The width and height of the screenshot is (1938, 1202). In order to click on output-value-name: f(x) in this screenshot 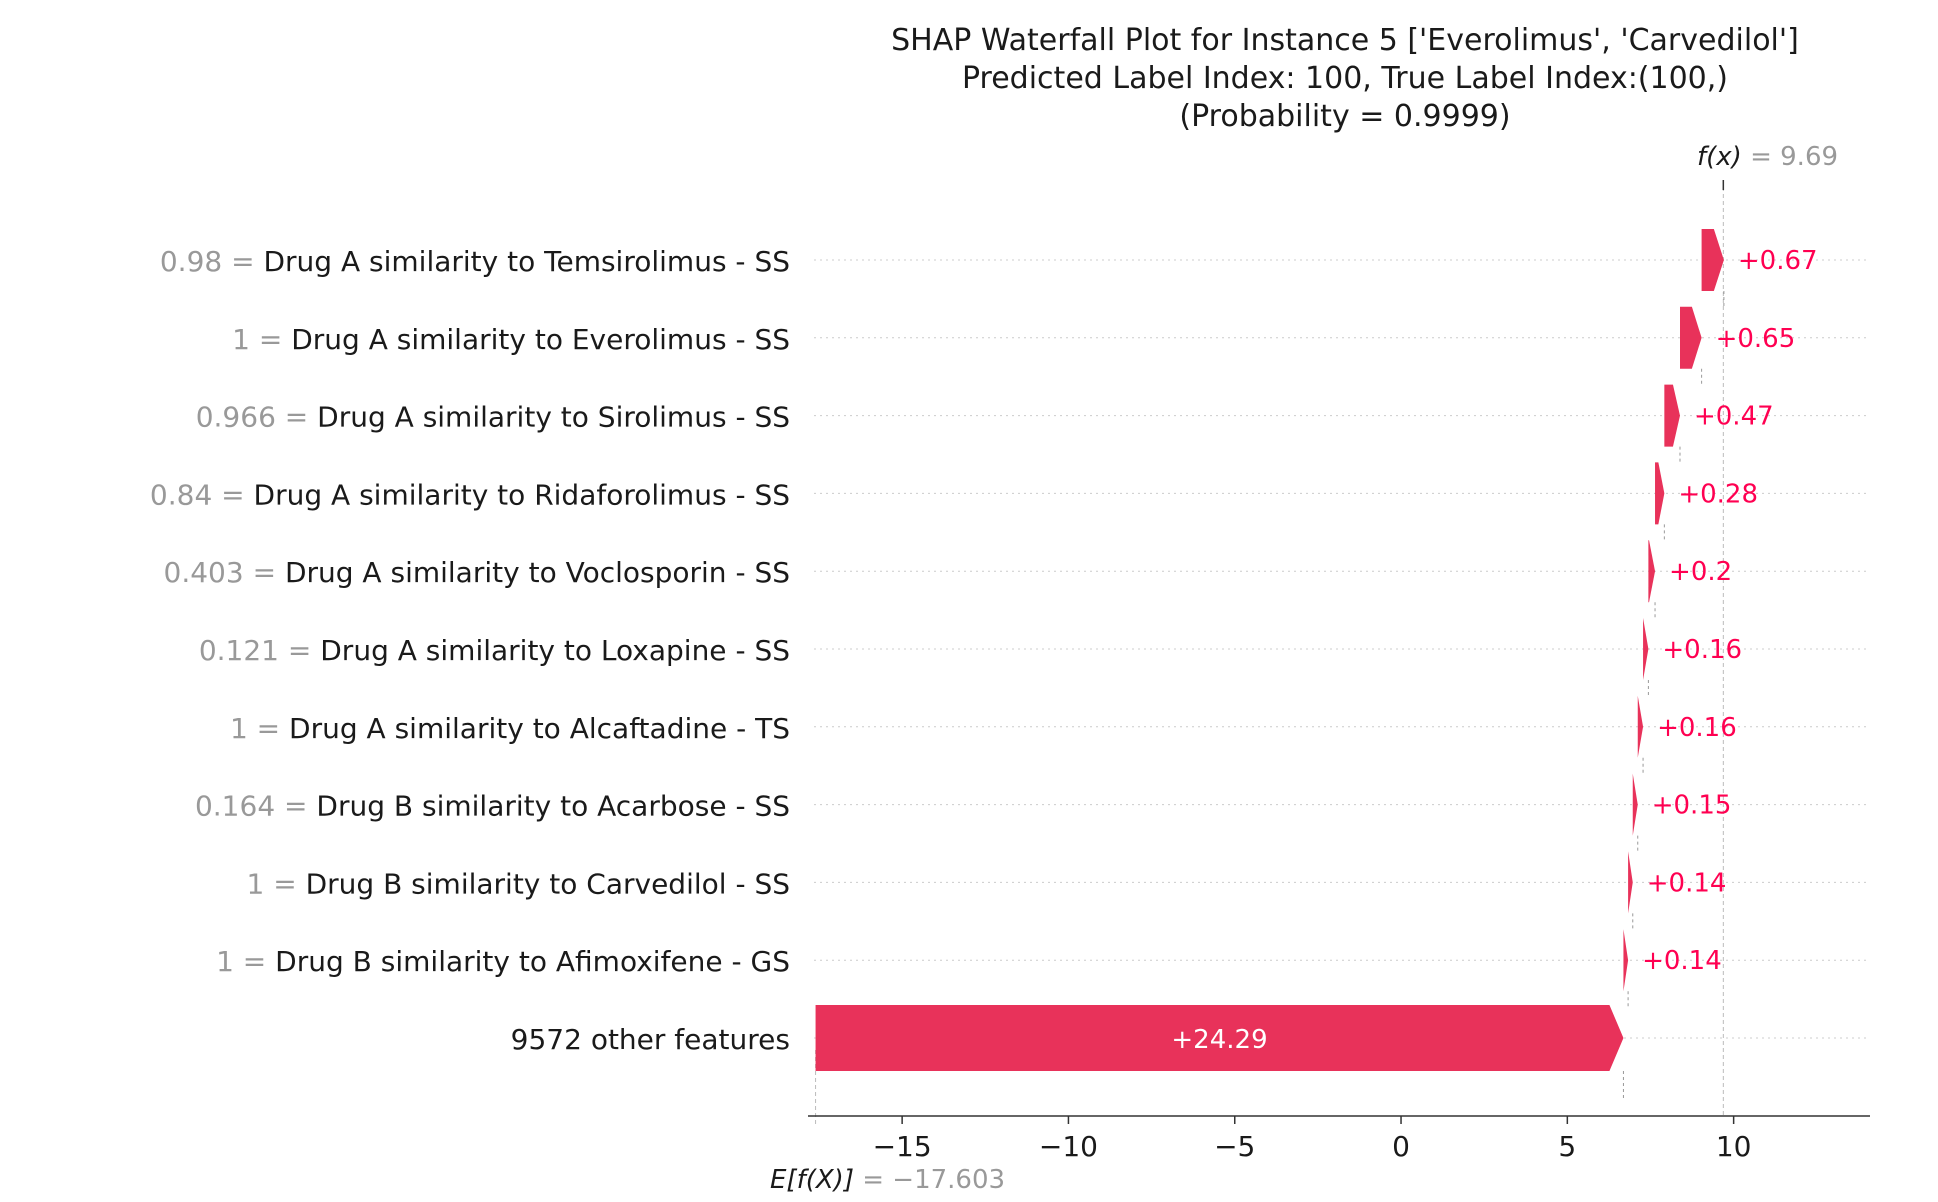, I will do `click(1719, 157)`.